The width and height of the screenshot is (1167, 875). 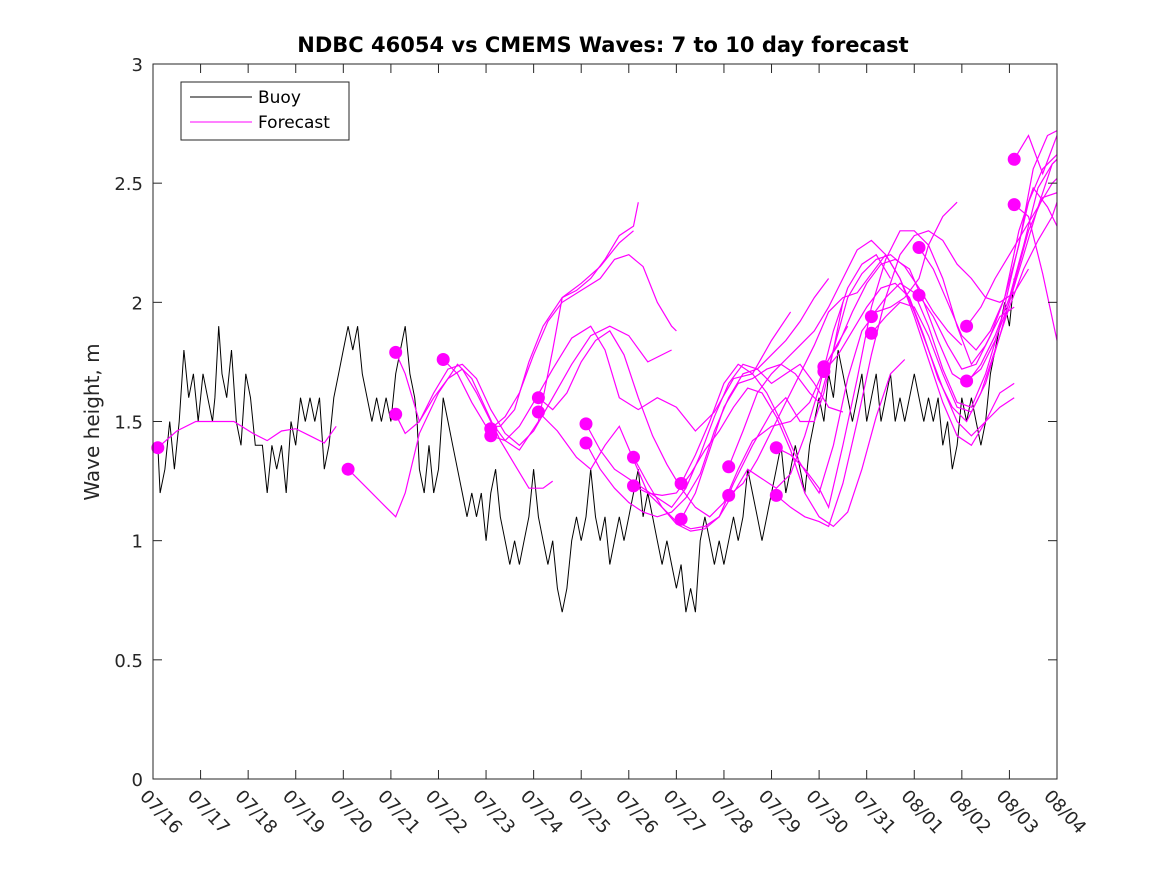 I want to click on x-tick-label: 07/24, so click(x=541, y=812).